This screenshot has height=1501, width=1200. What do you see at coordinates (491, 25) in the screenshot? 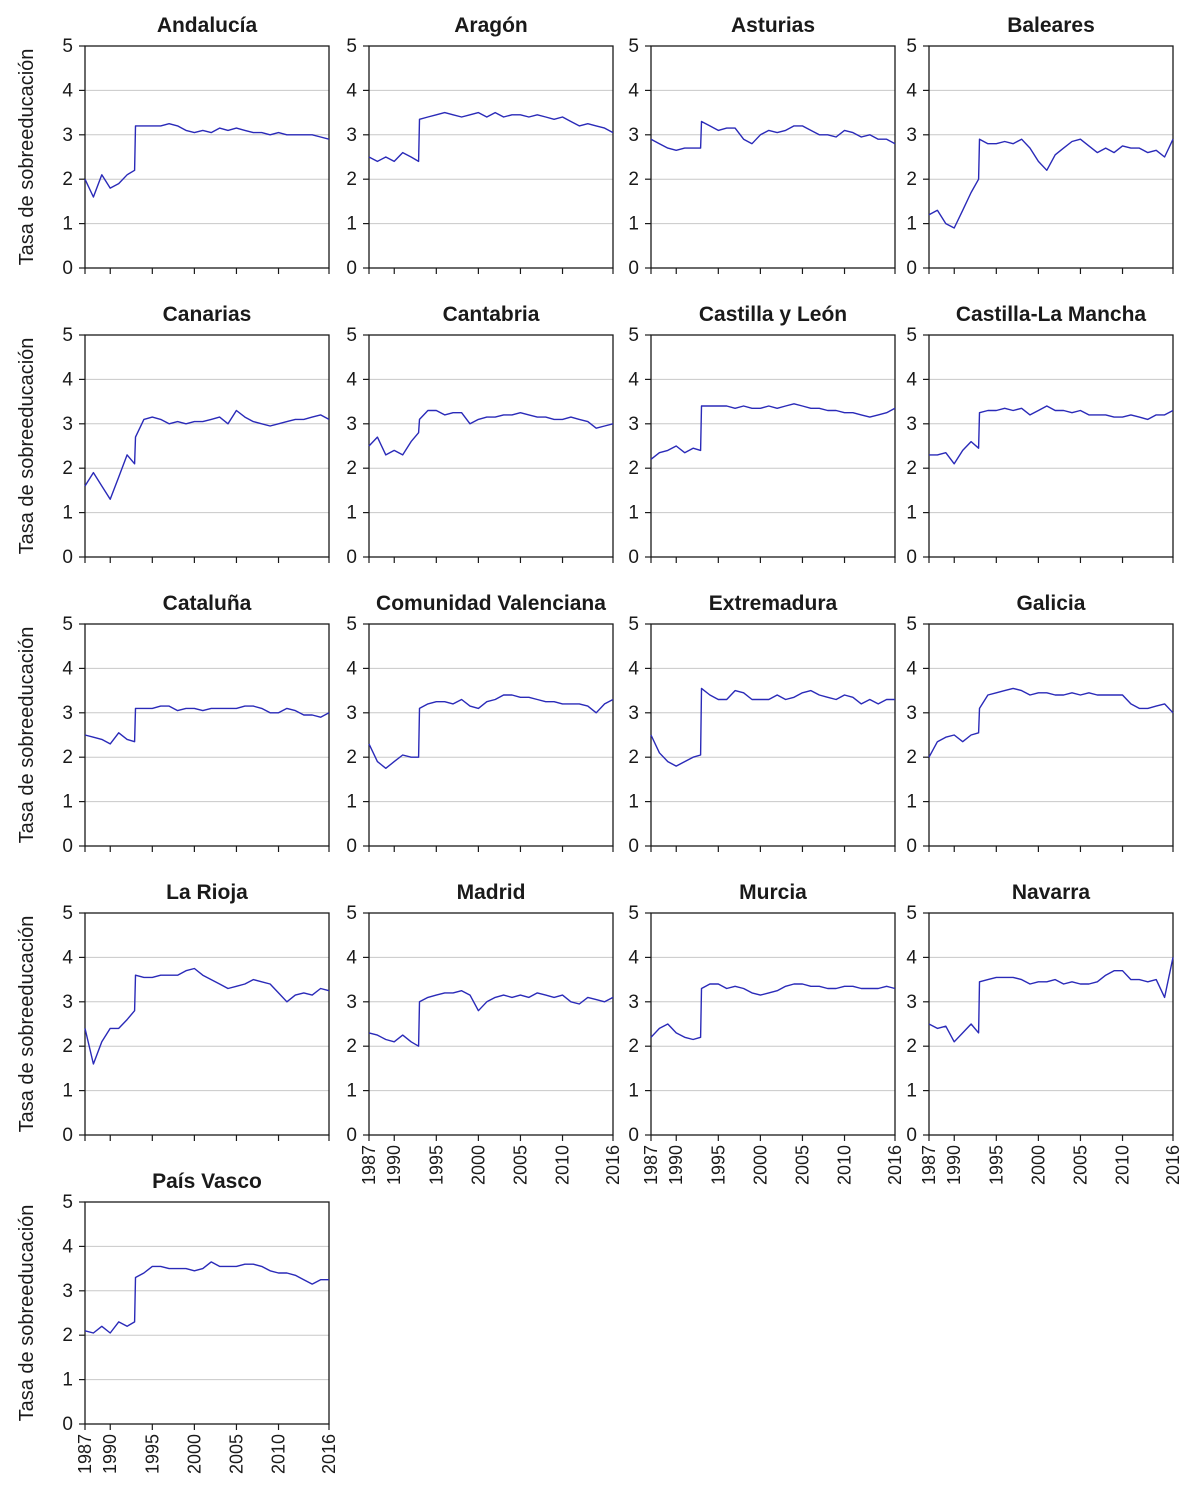
I see `panel-title: Aragón` at bounding box center [491, 25].